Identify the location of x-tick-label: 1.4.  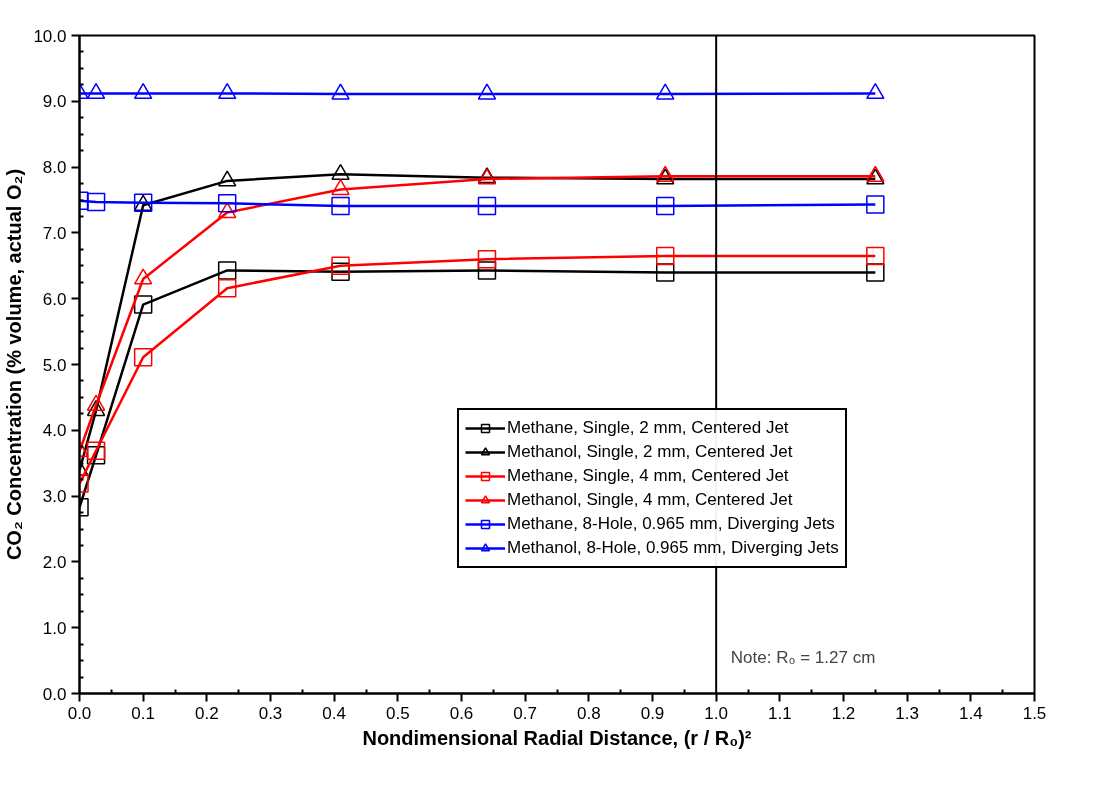
(971, 713).